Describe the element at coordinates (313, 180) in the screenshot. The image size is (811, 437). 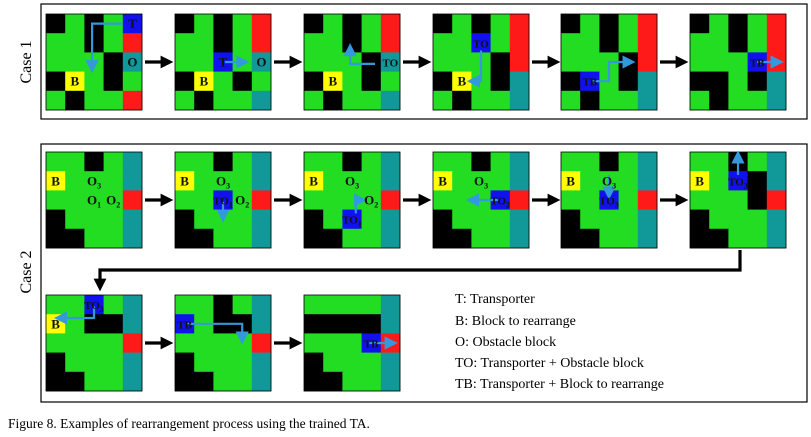
I see `cell-label-text: B` at that location.